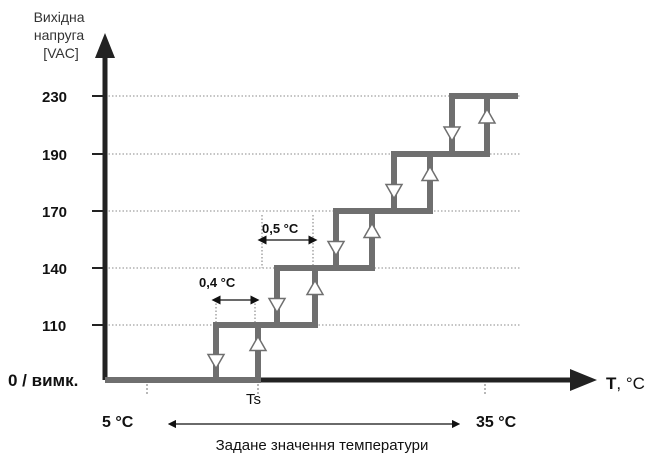 This screenshot has width=654, height=457. Describe the element at coordinates (61, 53) in the screenshot. I see `y-axis-label-line-3: [VAC]` at that location.